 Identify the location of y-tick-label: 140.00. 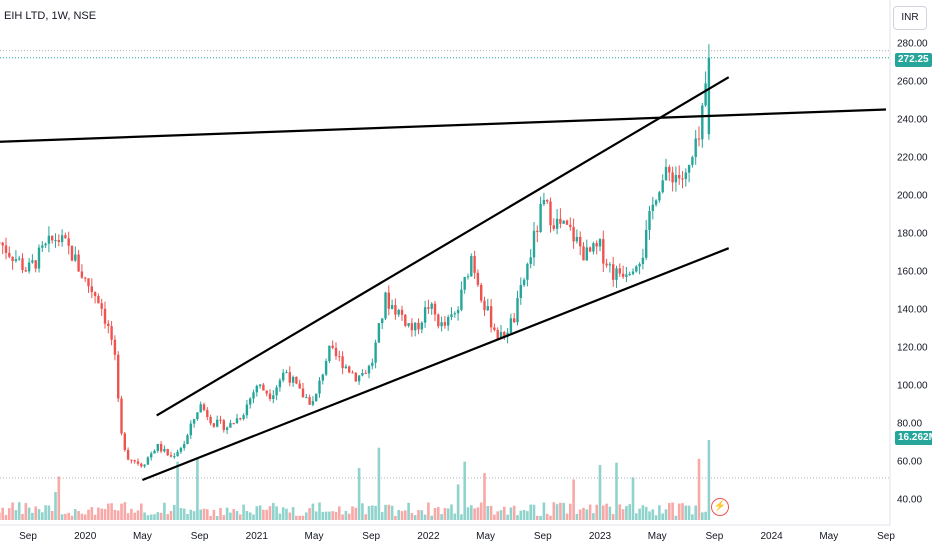
(912, 310).